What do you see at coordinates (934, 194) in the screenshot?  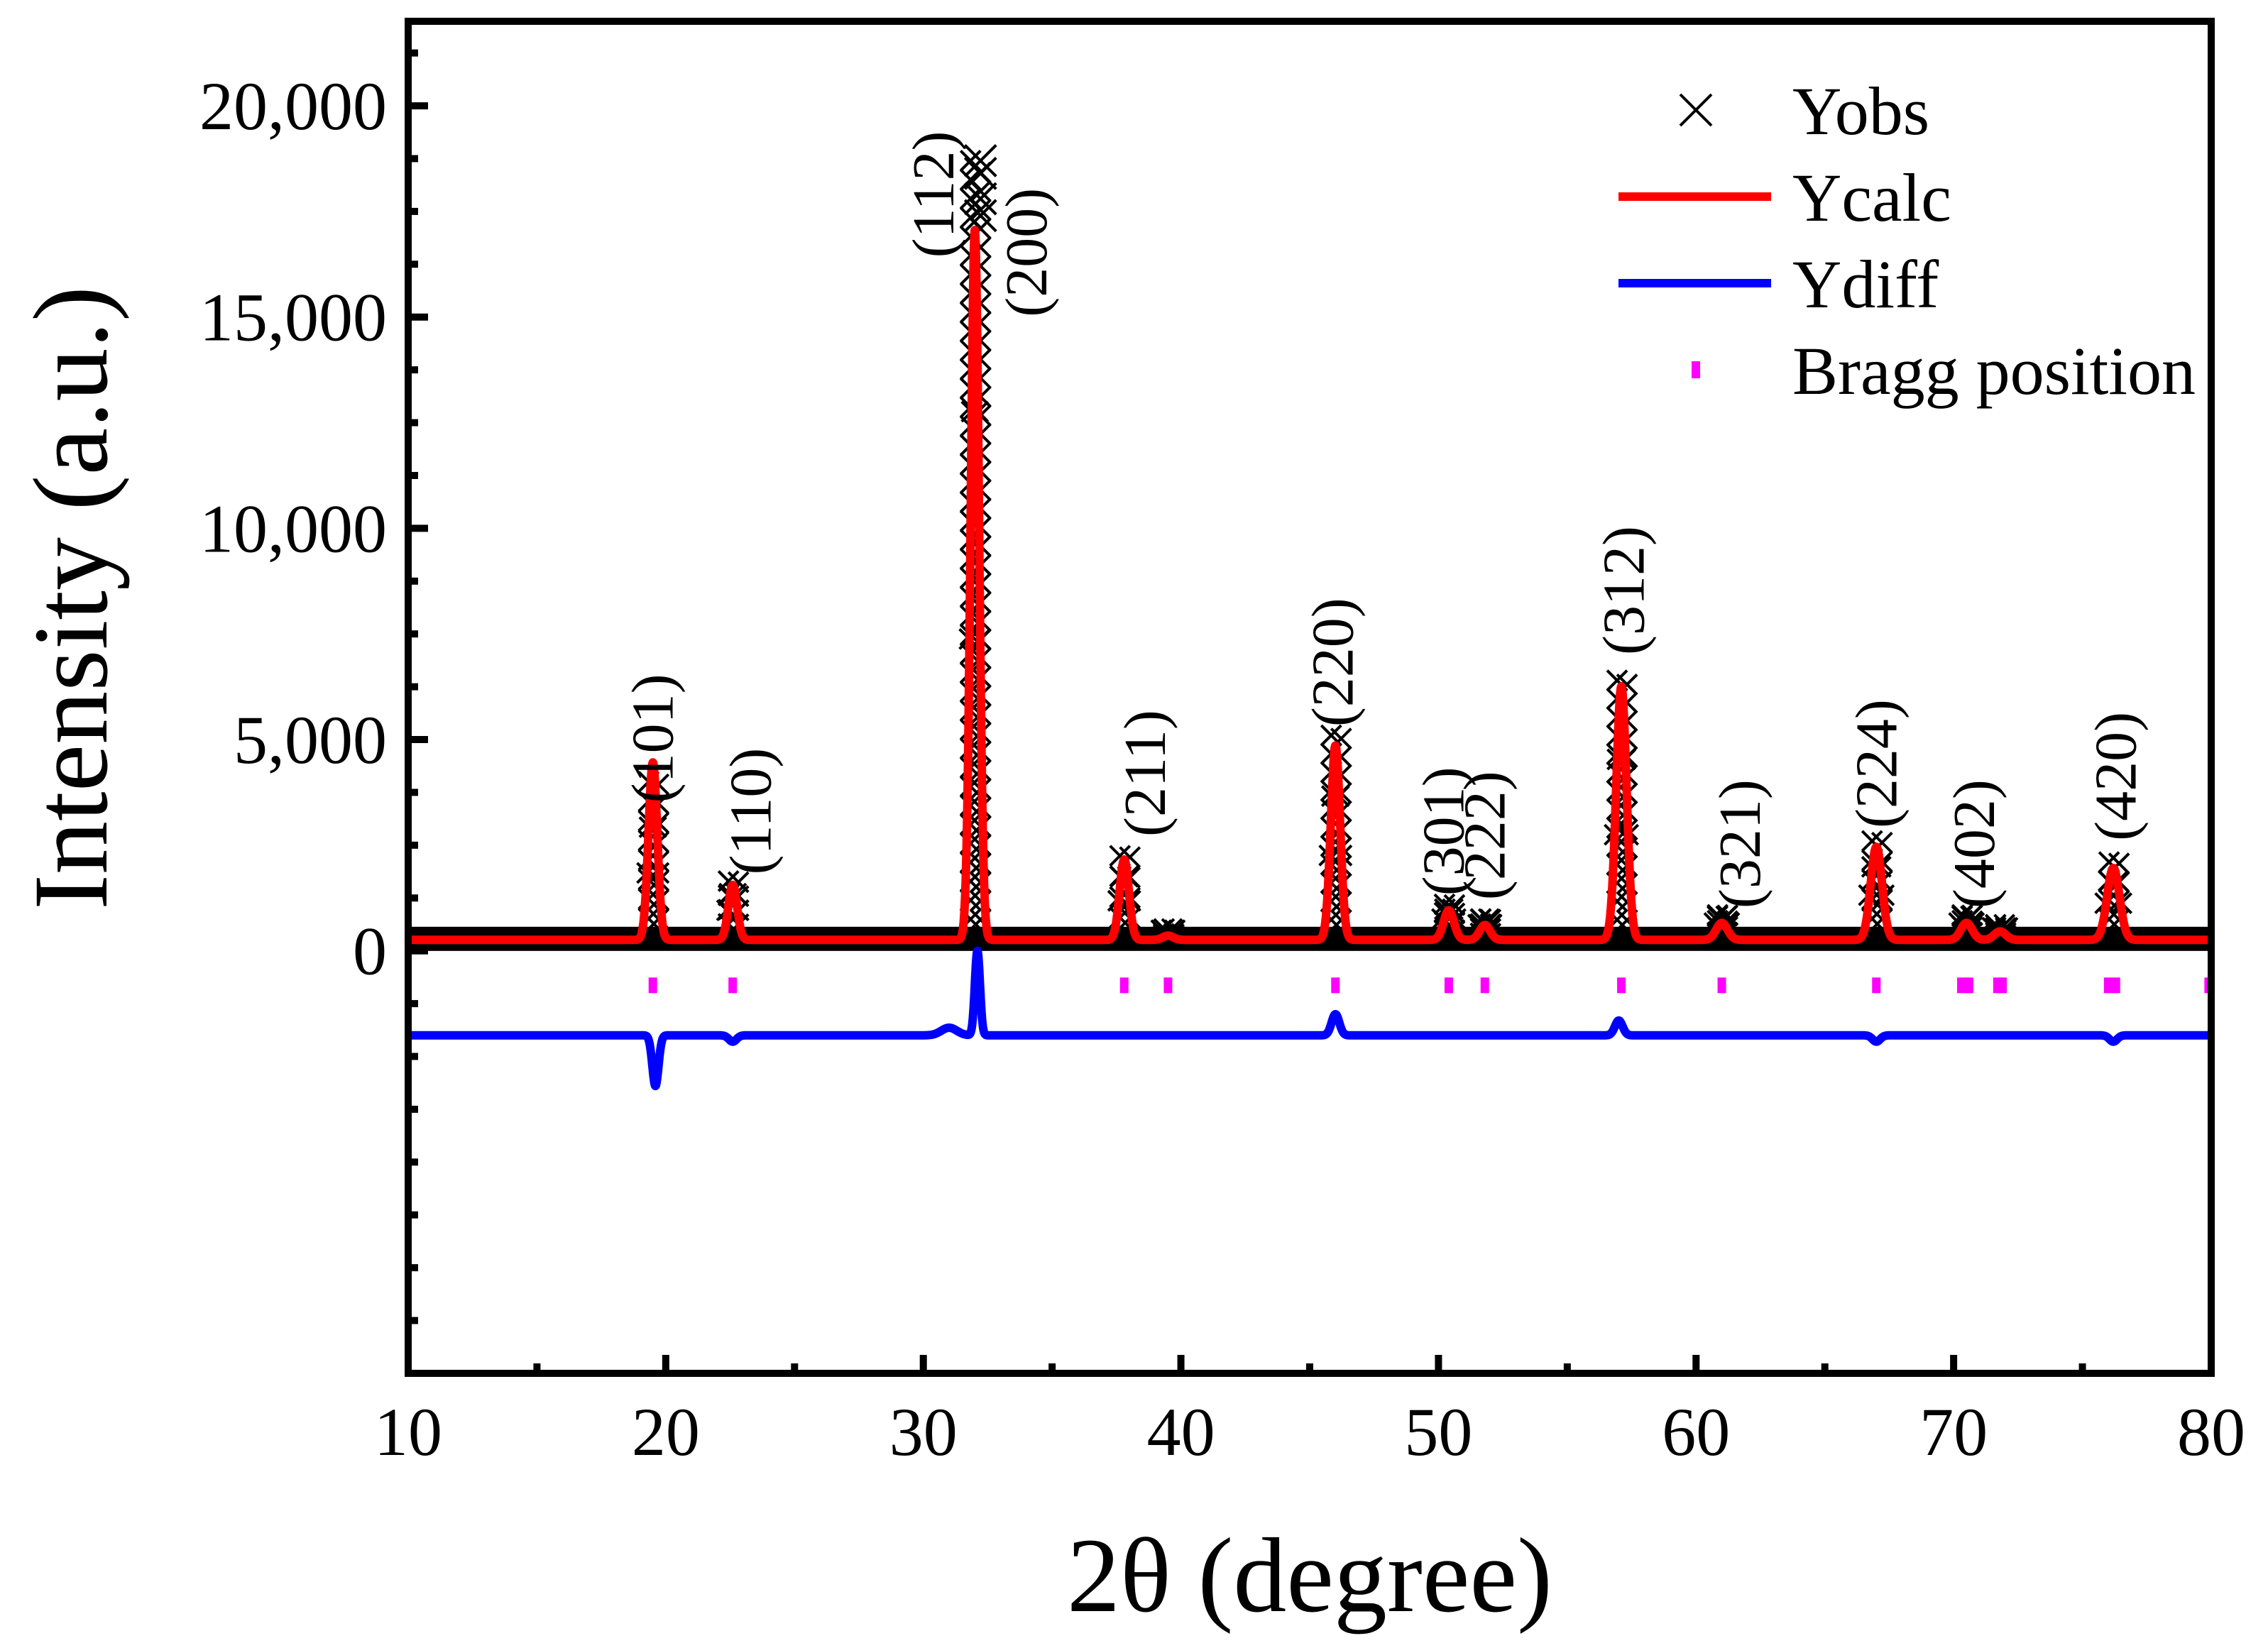 I see `peak-label: (112)` at bounding box center [934, 194].